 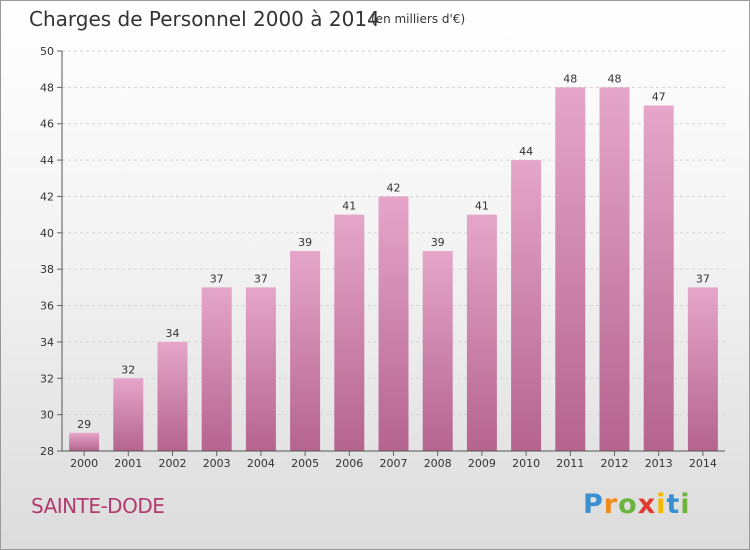 I want to click on x-tick-label: 2004, so click(x=261, y=463).